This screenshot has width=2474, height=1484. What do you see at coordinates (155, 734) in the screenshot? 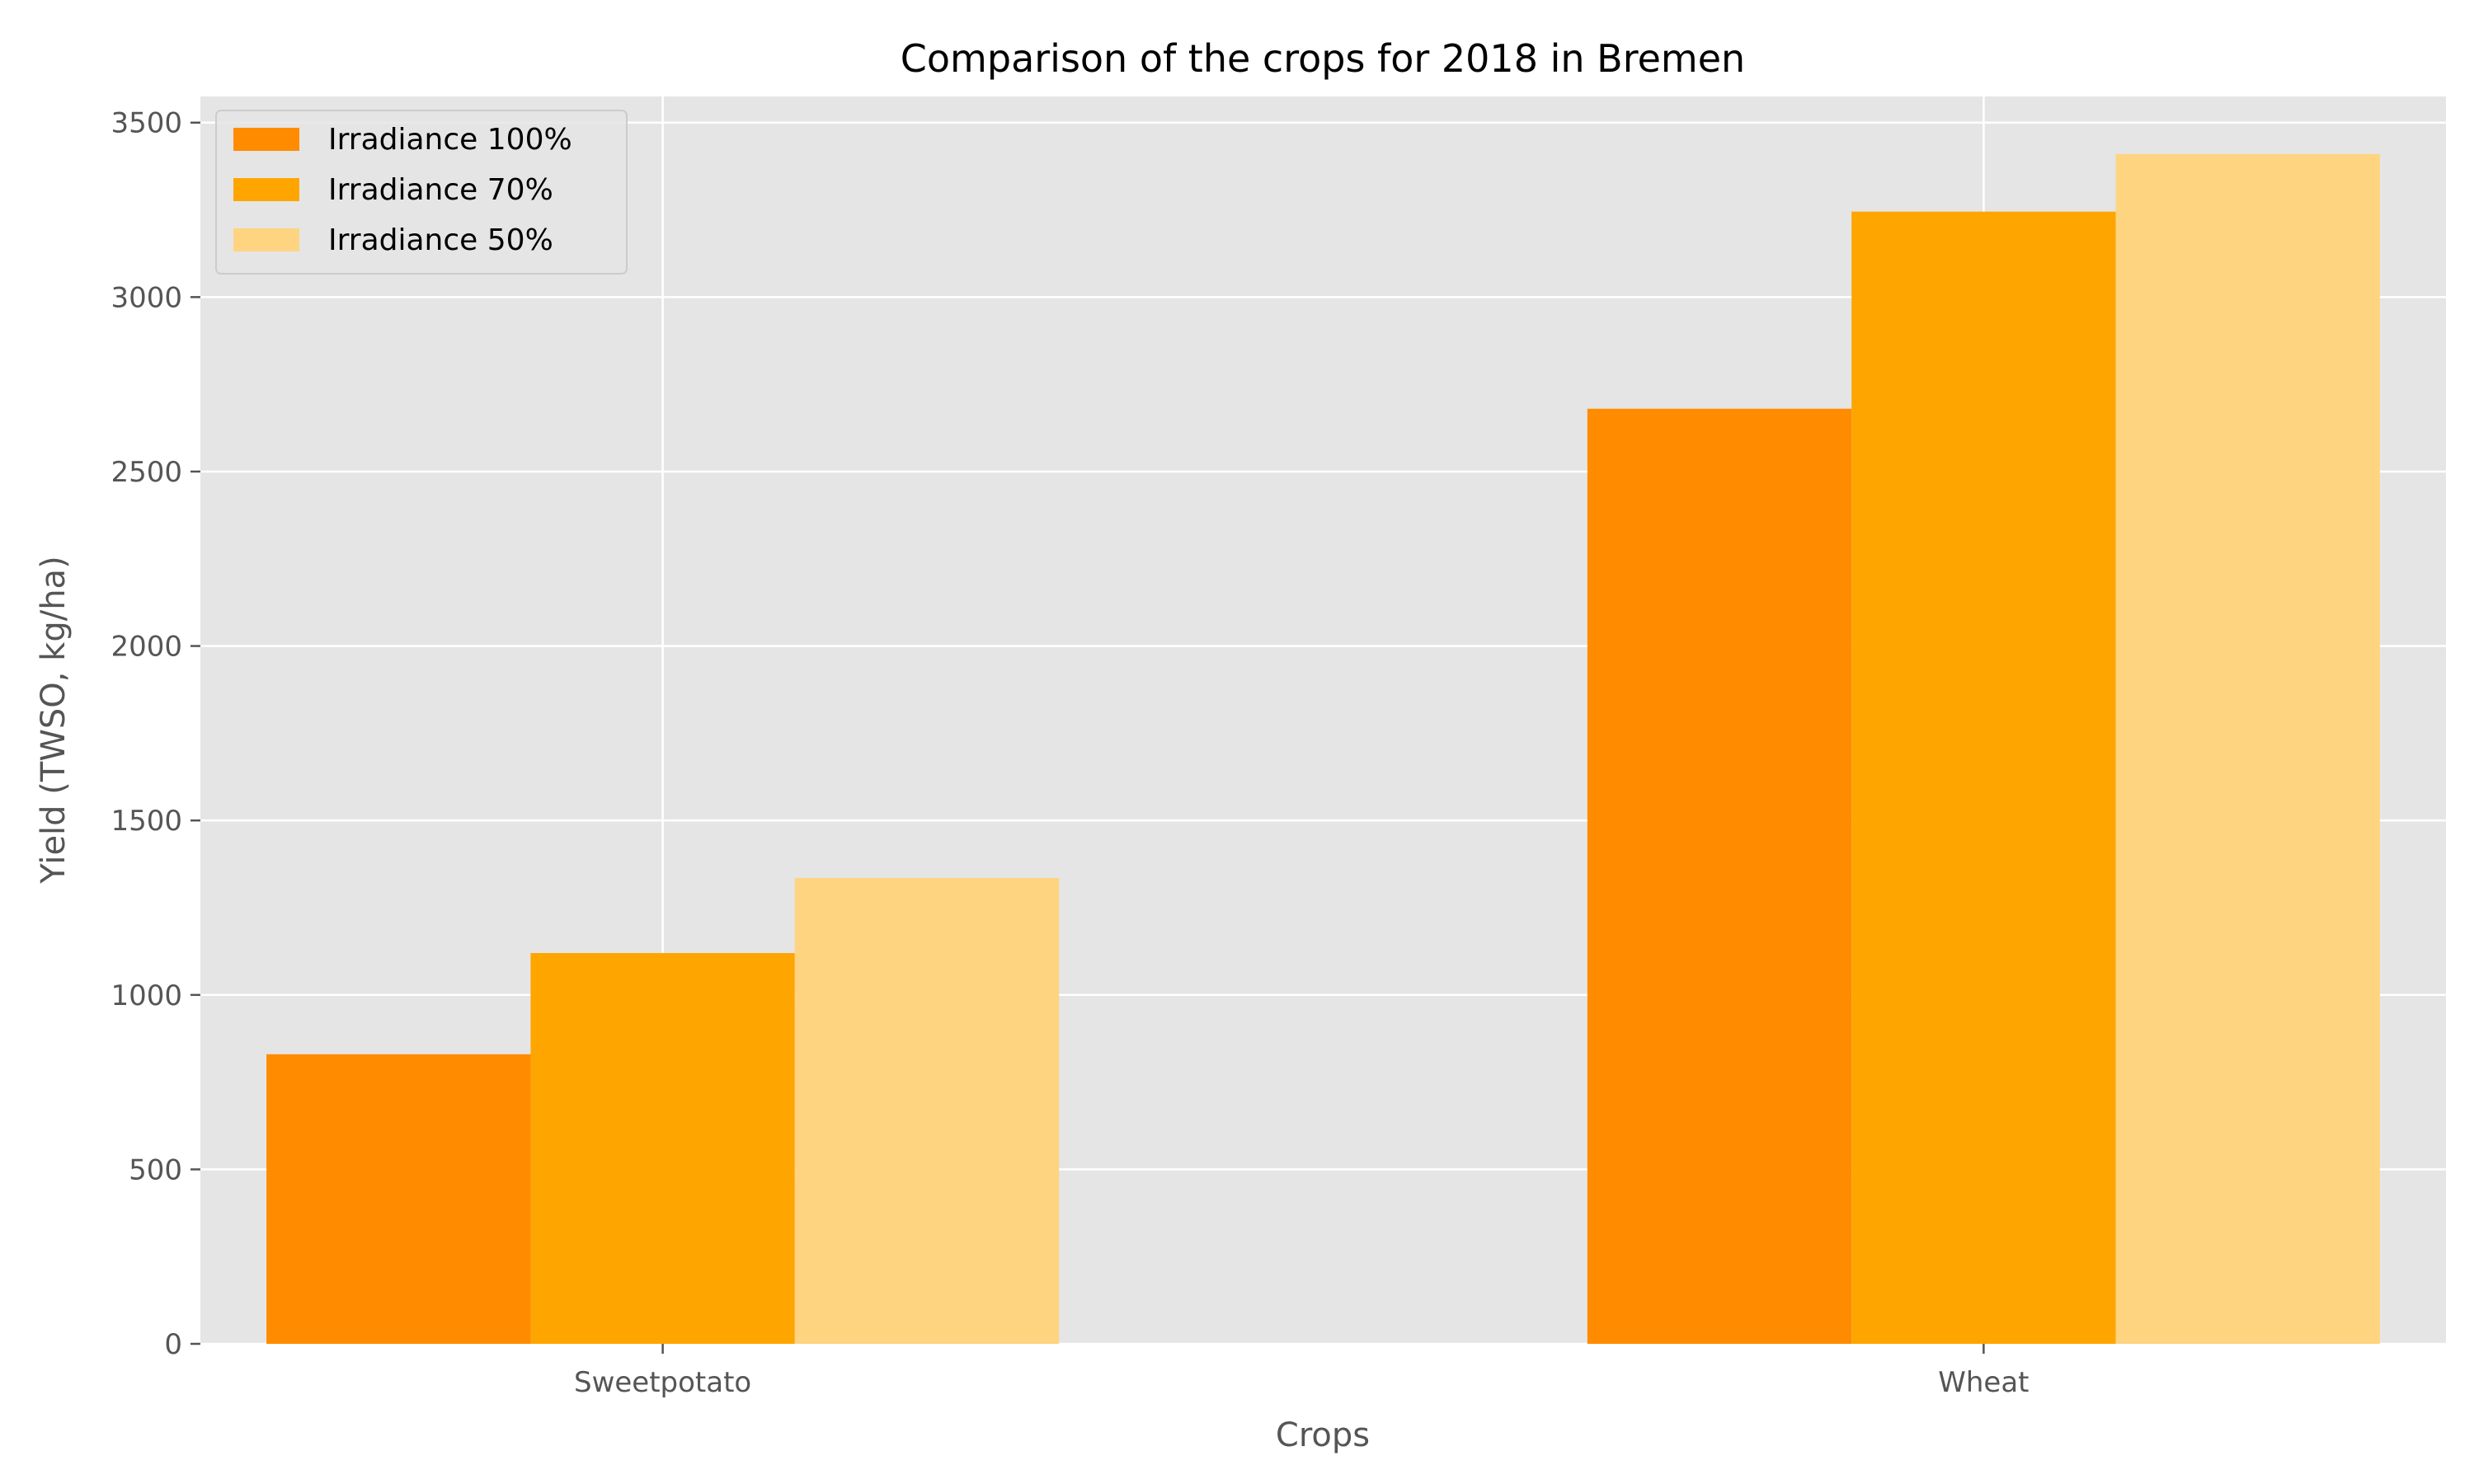
I see `y-axis-ticks: 0 500 1000 1500 2000 2500 3000 3500` at bounding box center [155, 734].